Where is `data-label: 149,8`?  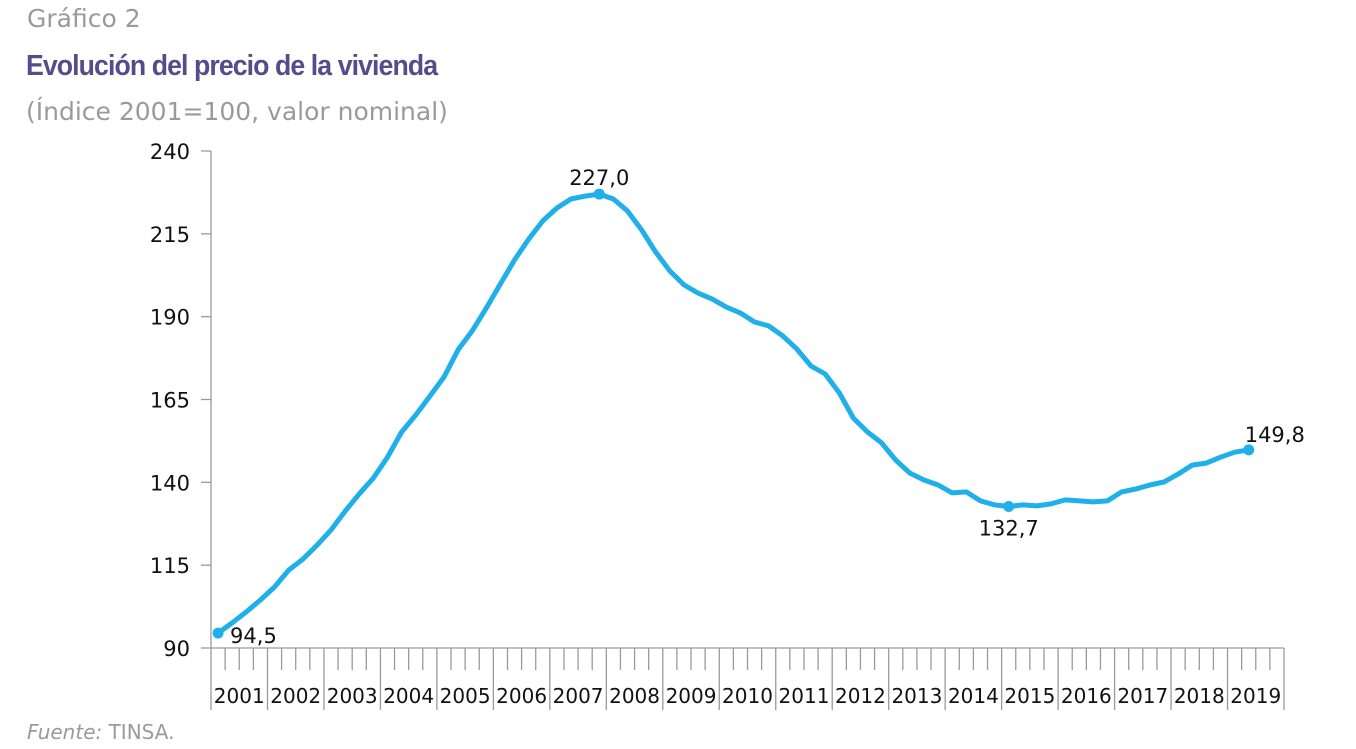 data-label: 149,8 is located at coordinates (1275, 435).